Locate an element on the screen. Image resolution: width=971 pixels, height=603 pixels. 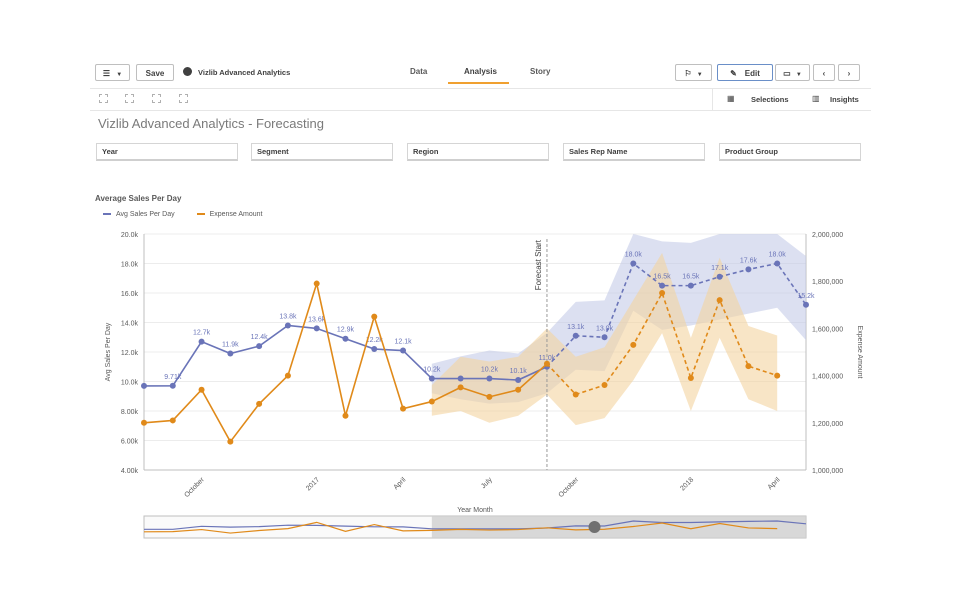
filter-segment: Segment is located at coordinates (322, 152).